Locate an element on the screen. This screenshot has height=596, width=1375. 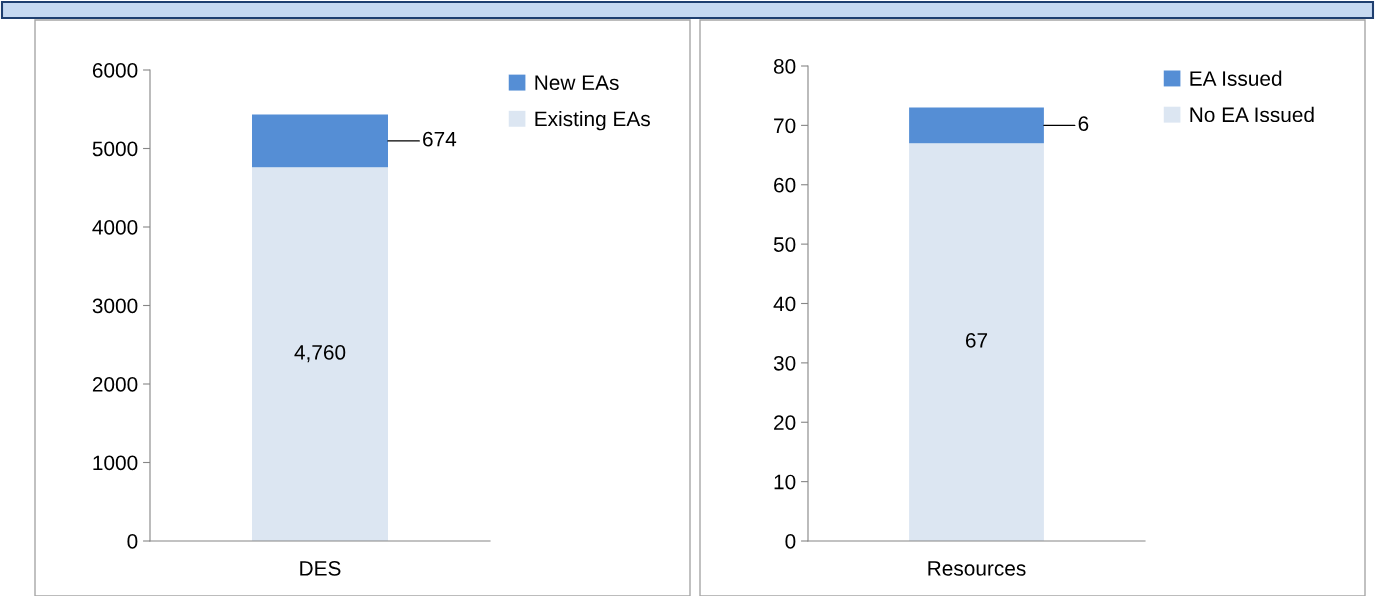
x-tick-label: Resources is located at coordinates (977, 568).